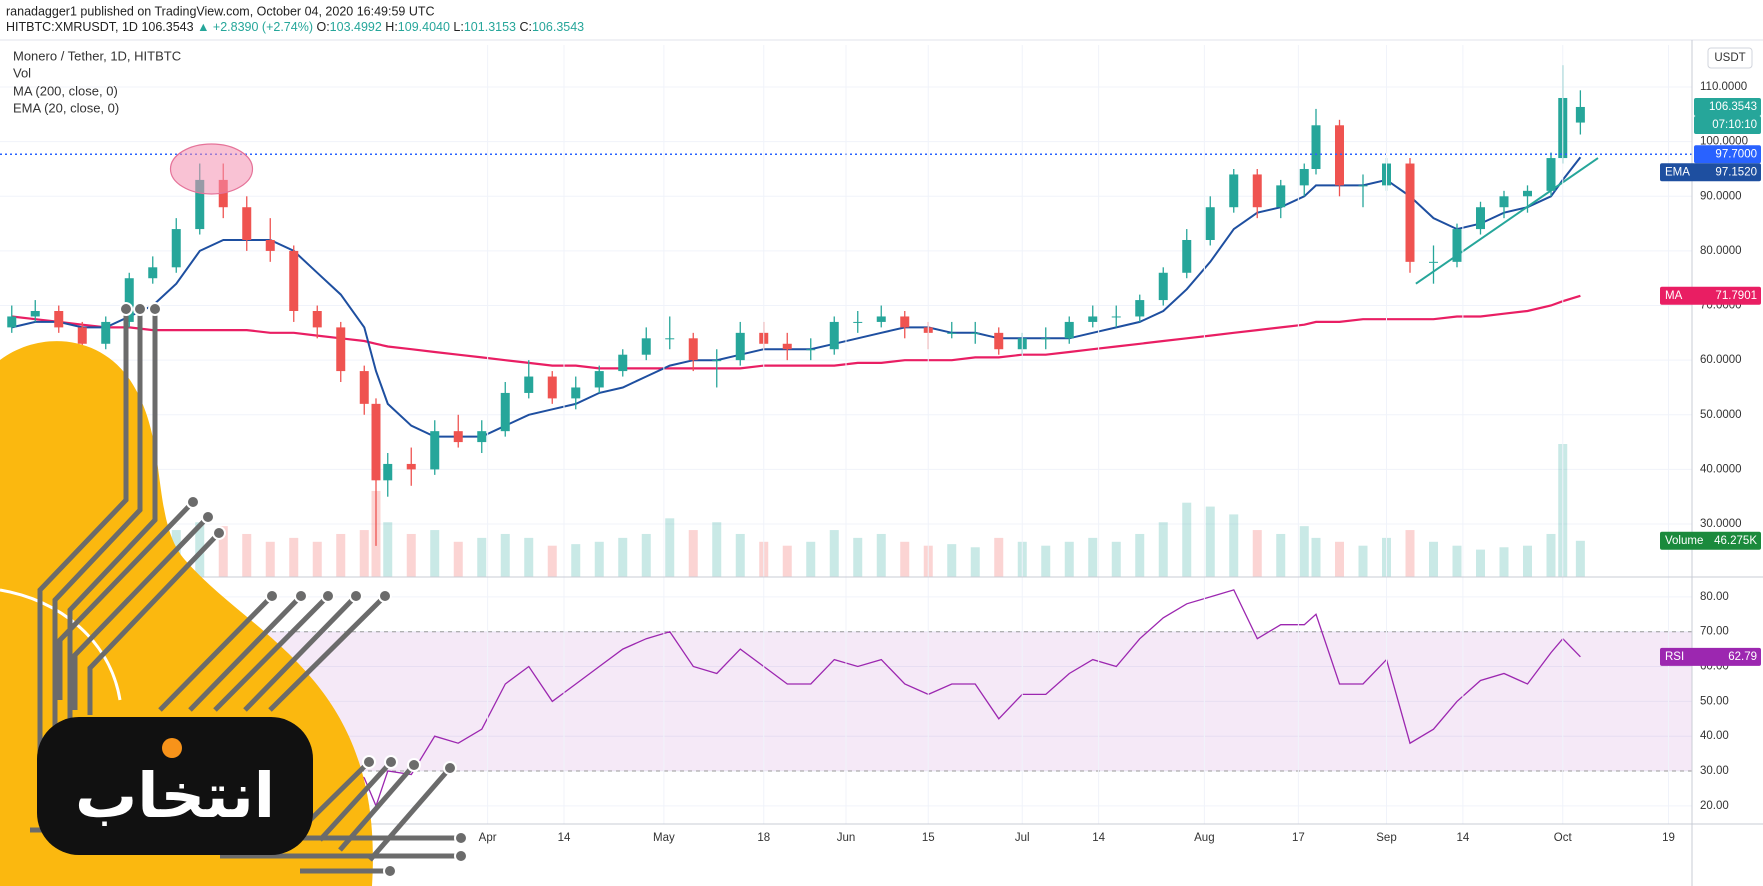 Image resolution: width=1763 pixels, height=886 pixels. I want to click on rsi-tick-label: 20.00, so click(1714, 806).